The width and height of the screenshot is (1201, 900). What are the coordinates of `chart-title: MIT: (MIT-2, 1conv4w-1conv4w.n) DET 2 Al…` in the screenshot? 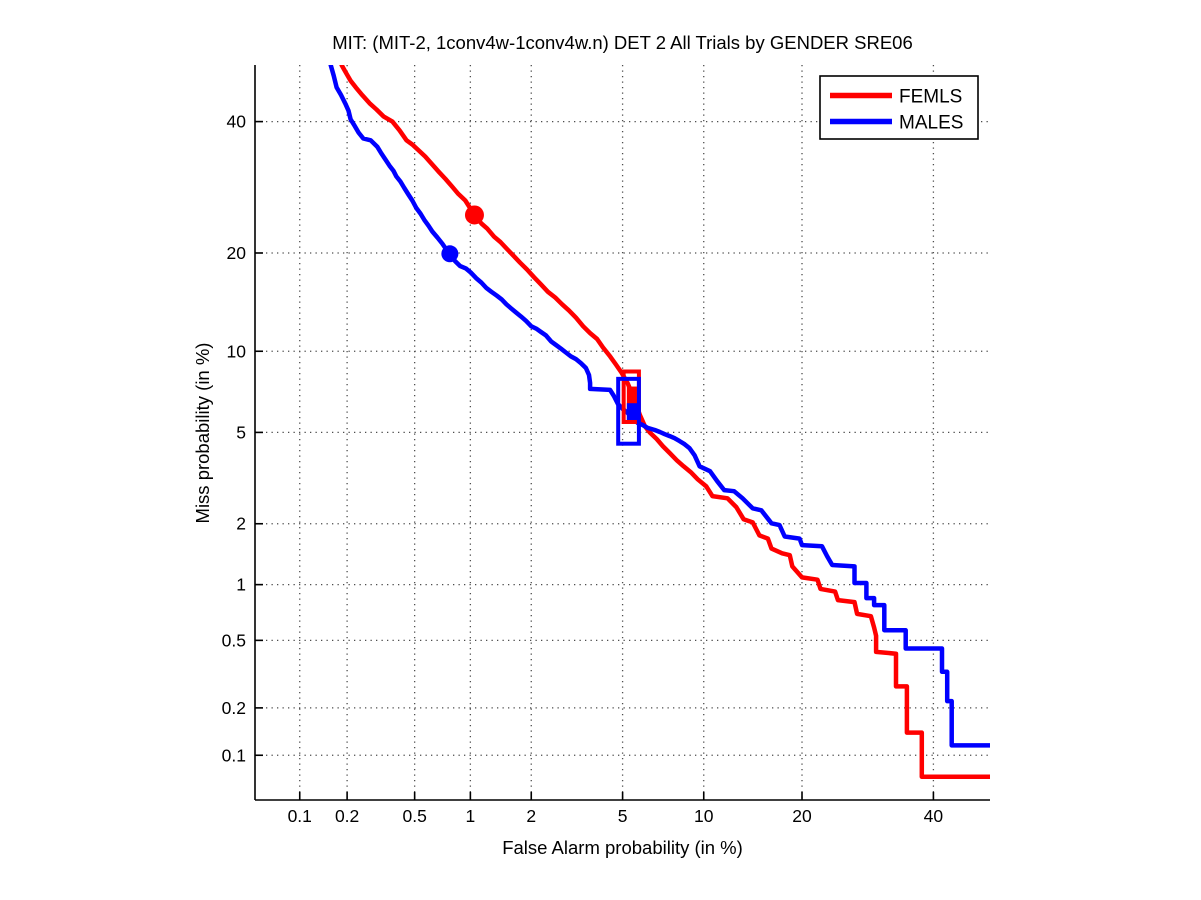 It's located at (622, 42).